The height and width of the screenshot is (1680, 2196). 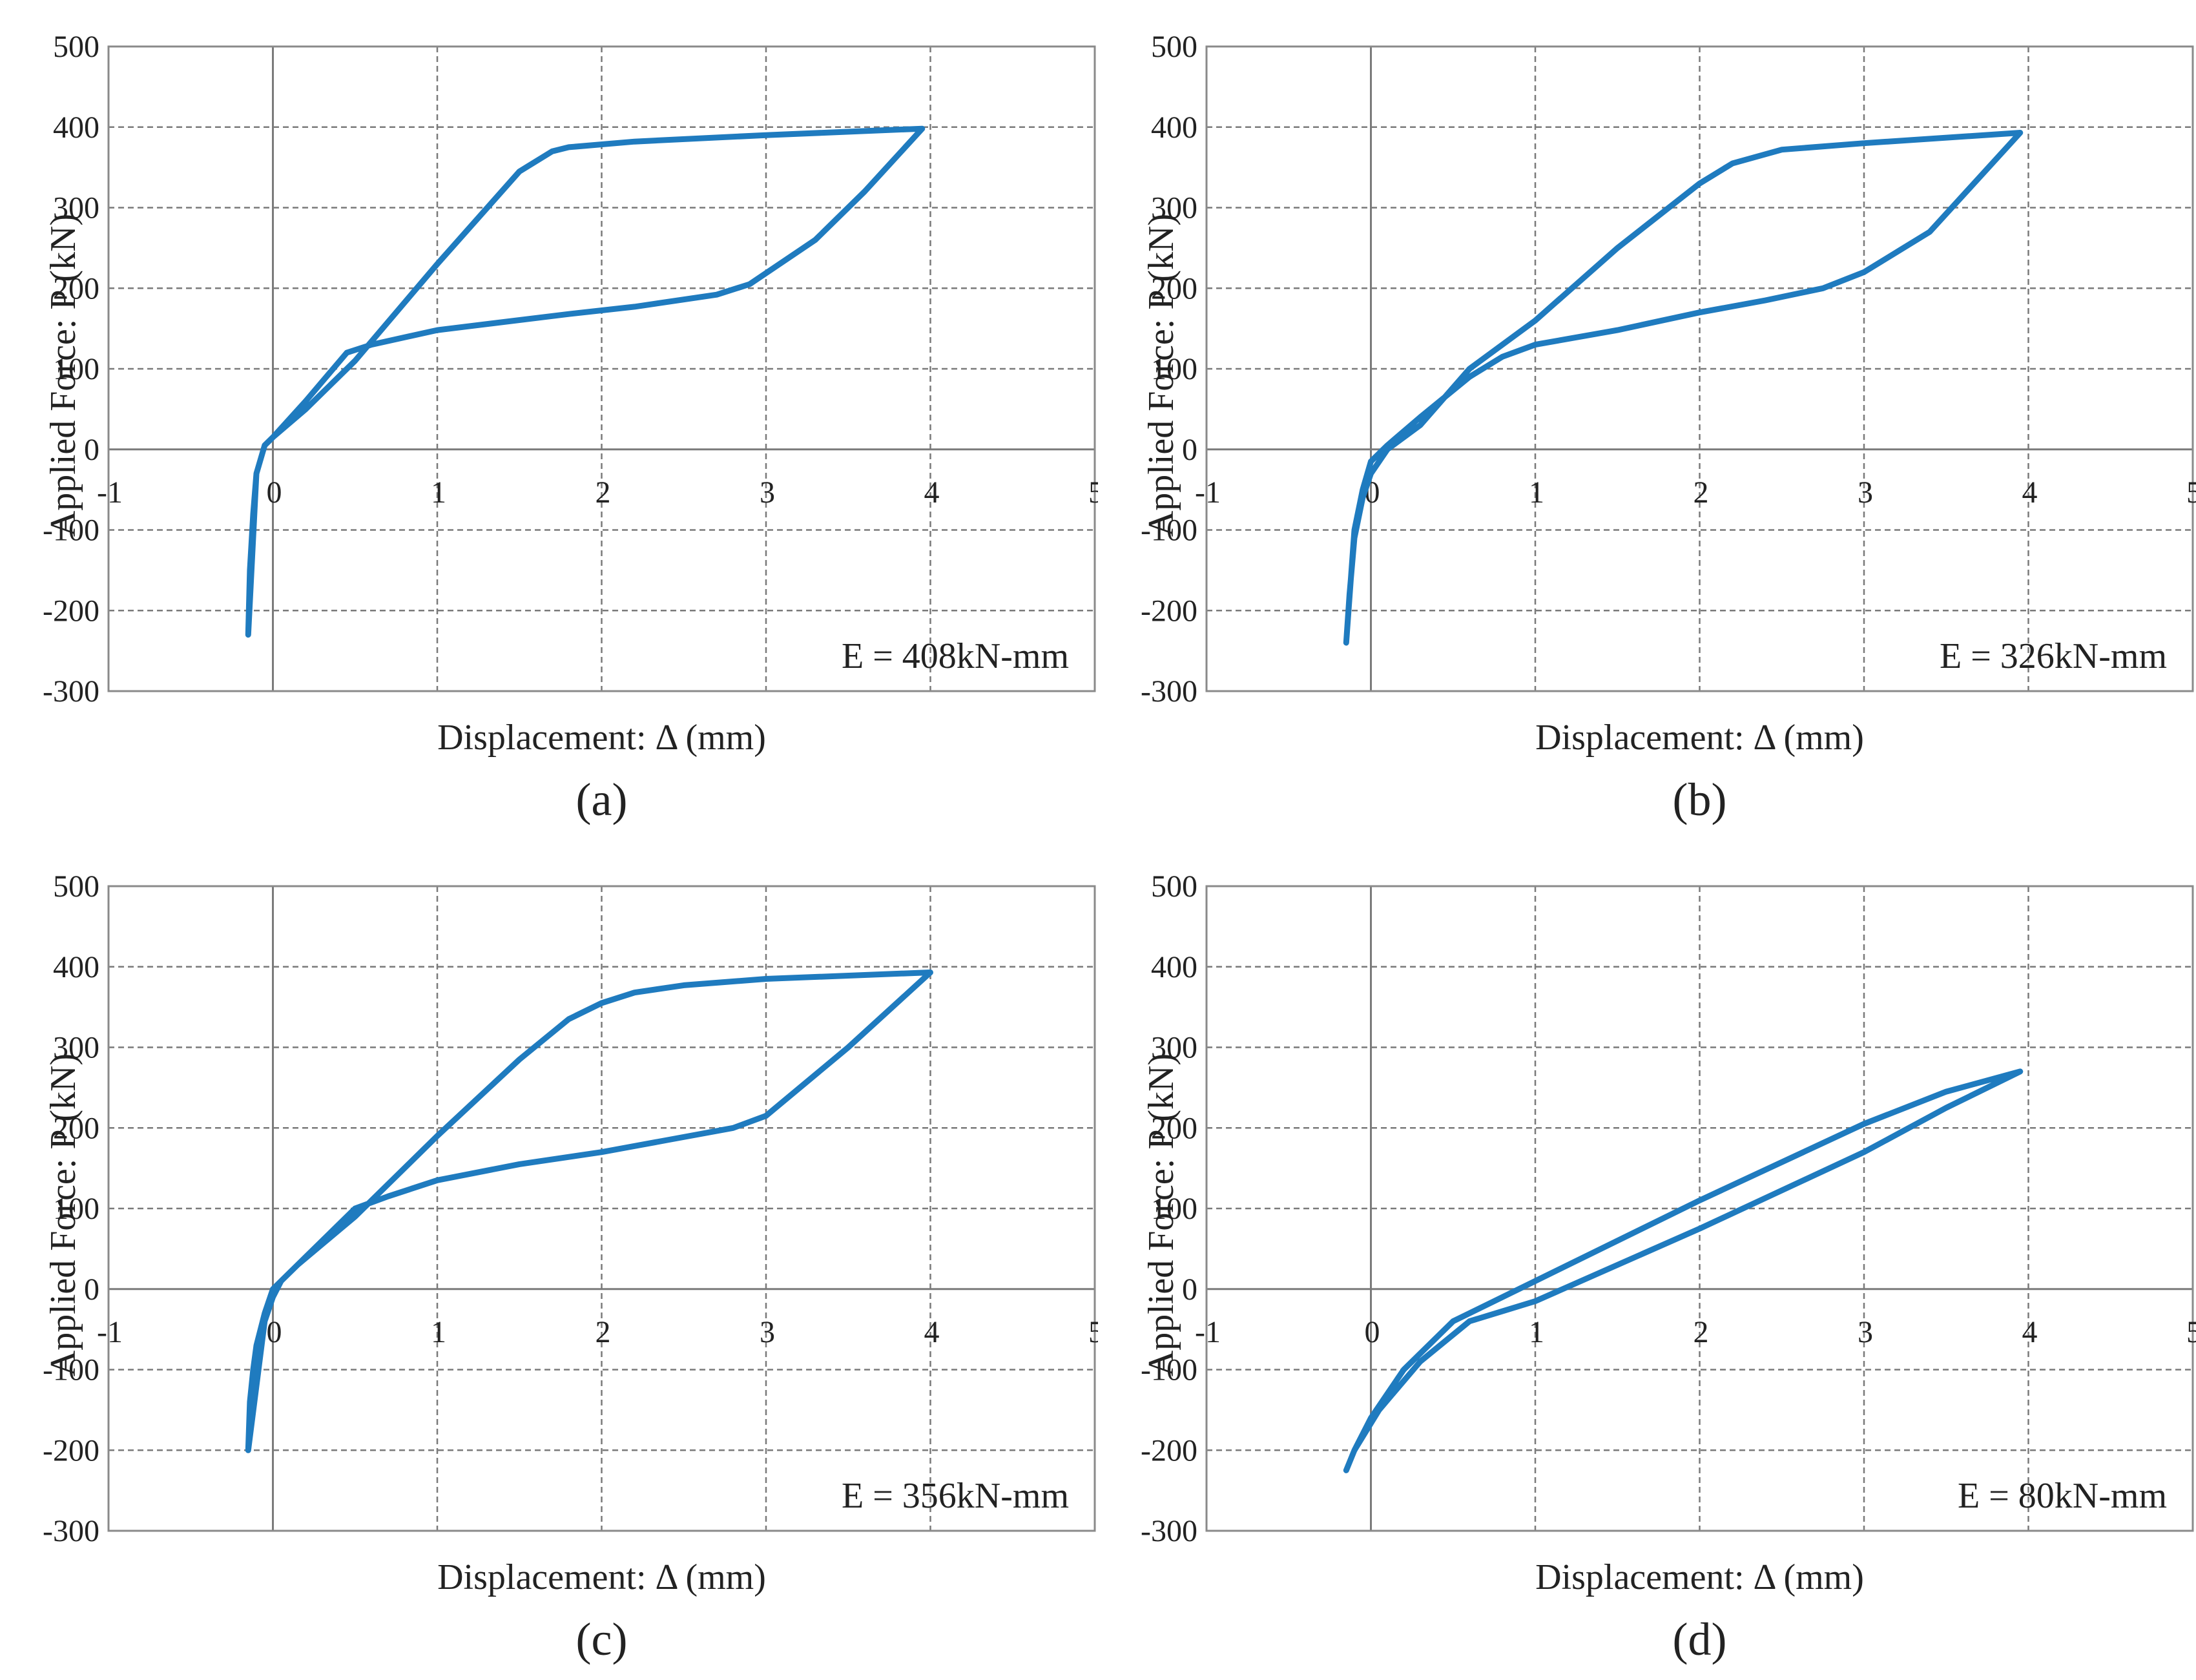 I want to click on subplot-label: (c), so click(x=602, y=1639).